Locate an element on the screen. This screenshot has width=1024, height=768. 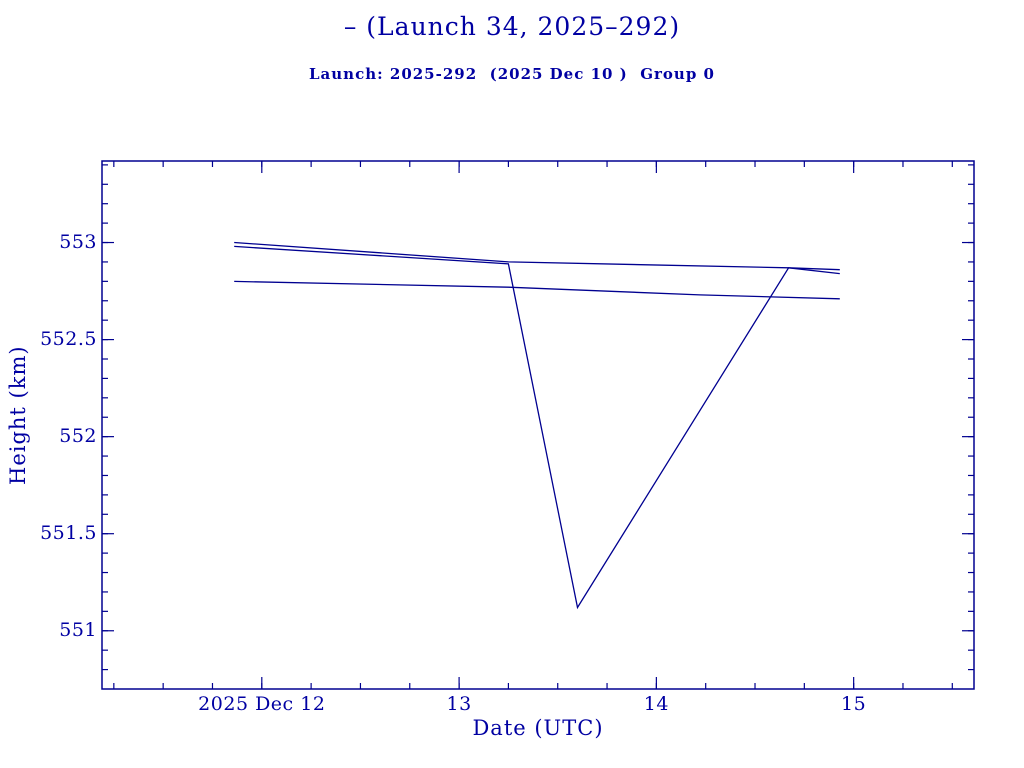
x-tick-label: 14 is located at coordinates (656, 704).